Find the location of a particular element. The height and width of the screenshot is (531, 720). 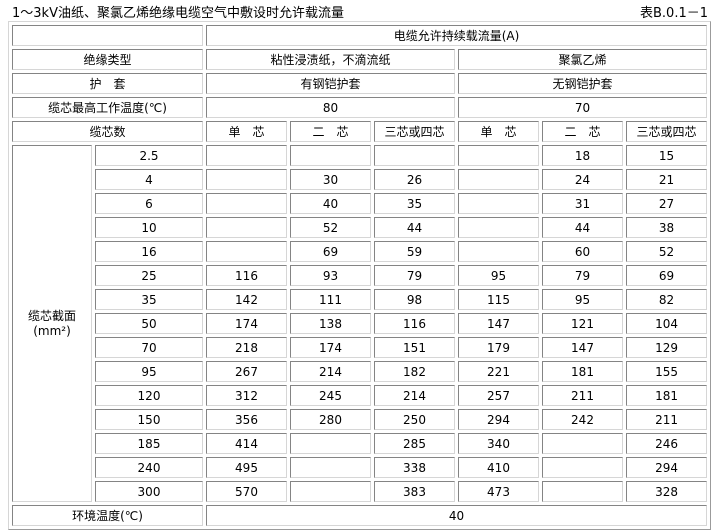

insulation-label-cell: 绝缘类型 is located at coordinates (107, 59).